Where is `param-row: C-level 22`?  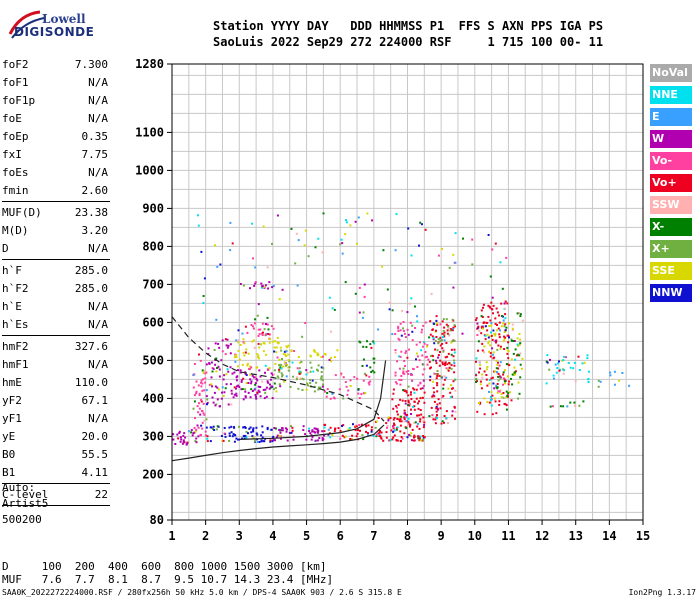
param-row: C-level 22 is located at coordinates (56, 495).